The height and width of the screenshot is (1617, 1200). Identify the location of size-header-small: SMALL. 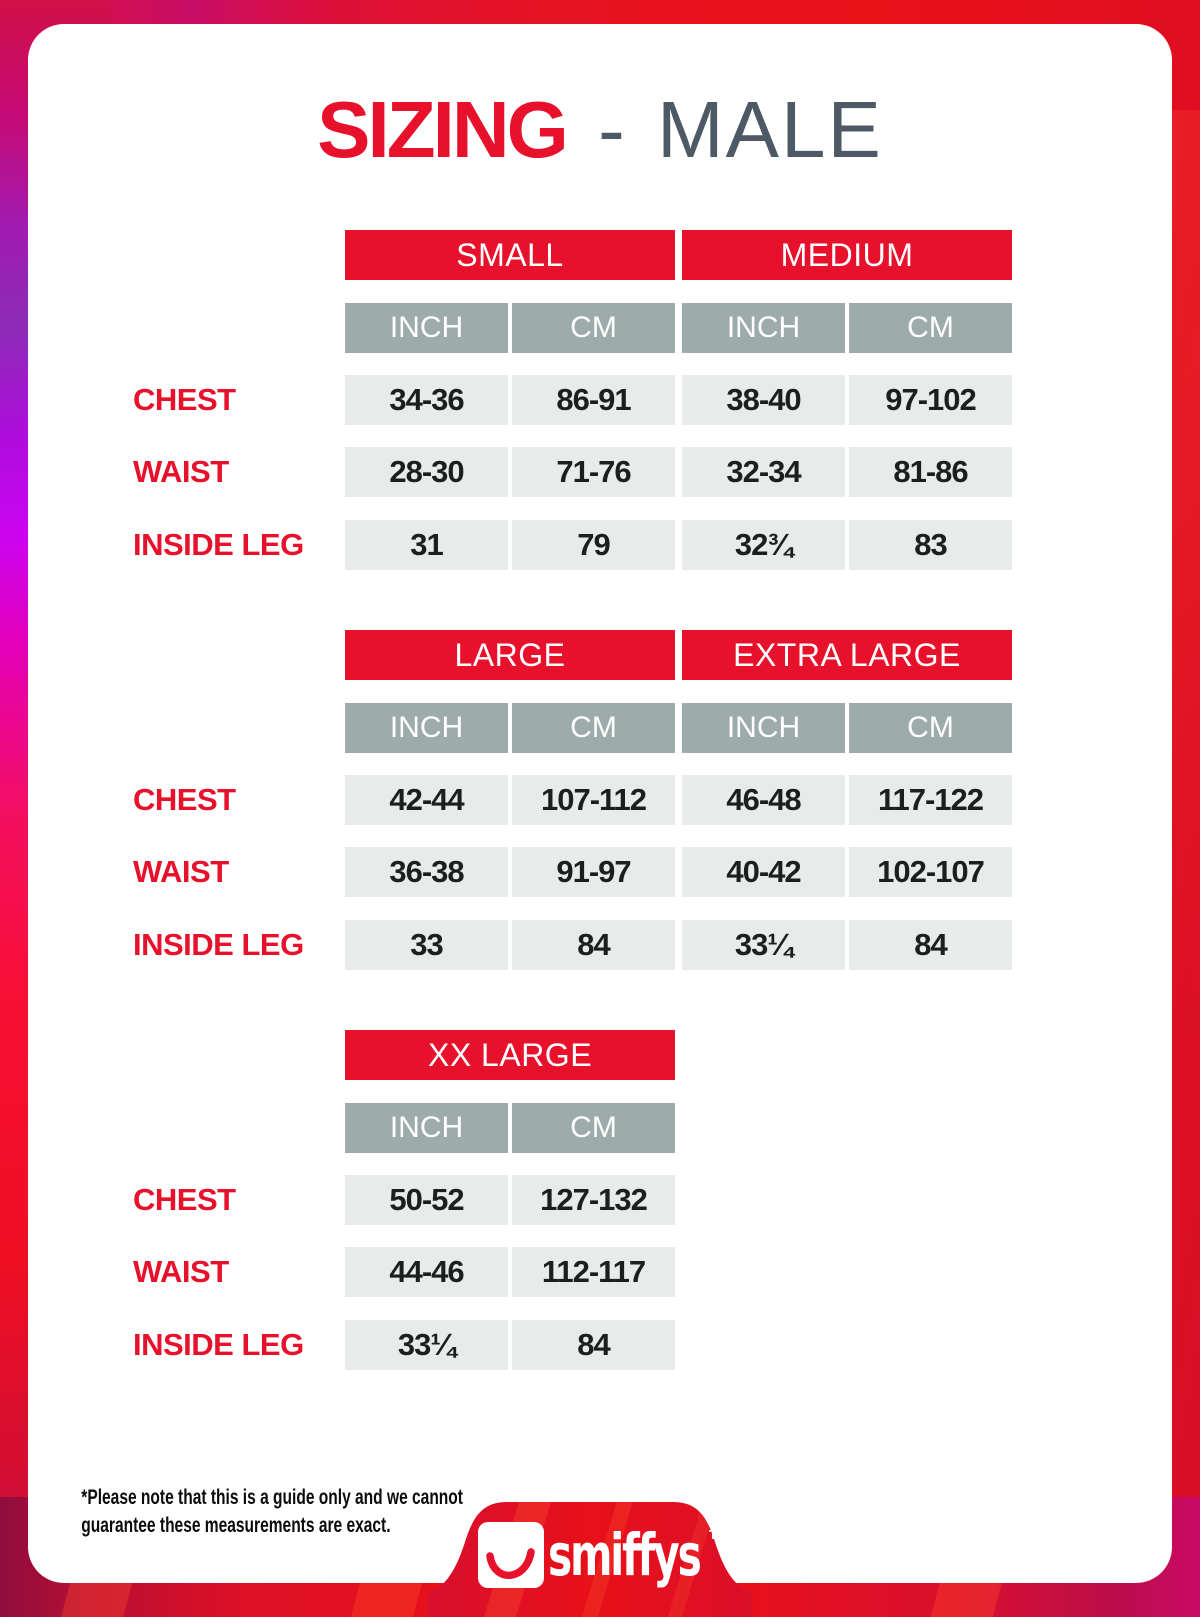
(510, 255).